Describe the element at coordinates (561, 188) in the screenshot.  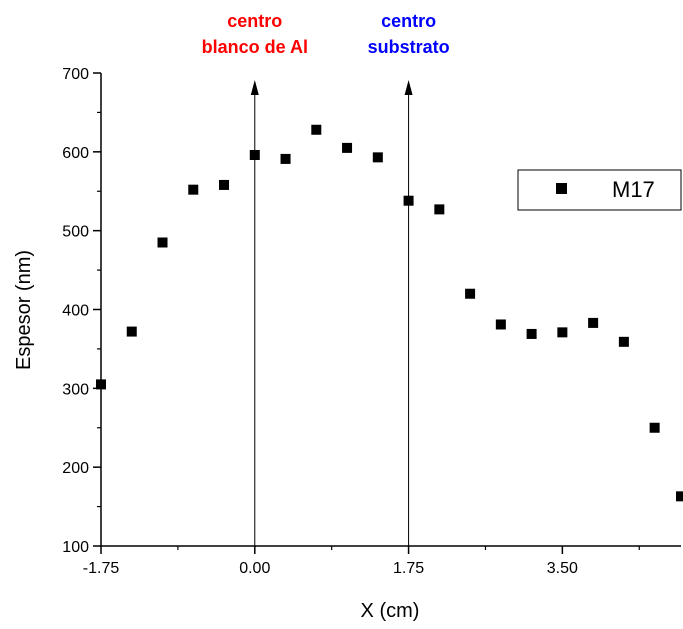
I see `legend-marker` at that location.